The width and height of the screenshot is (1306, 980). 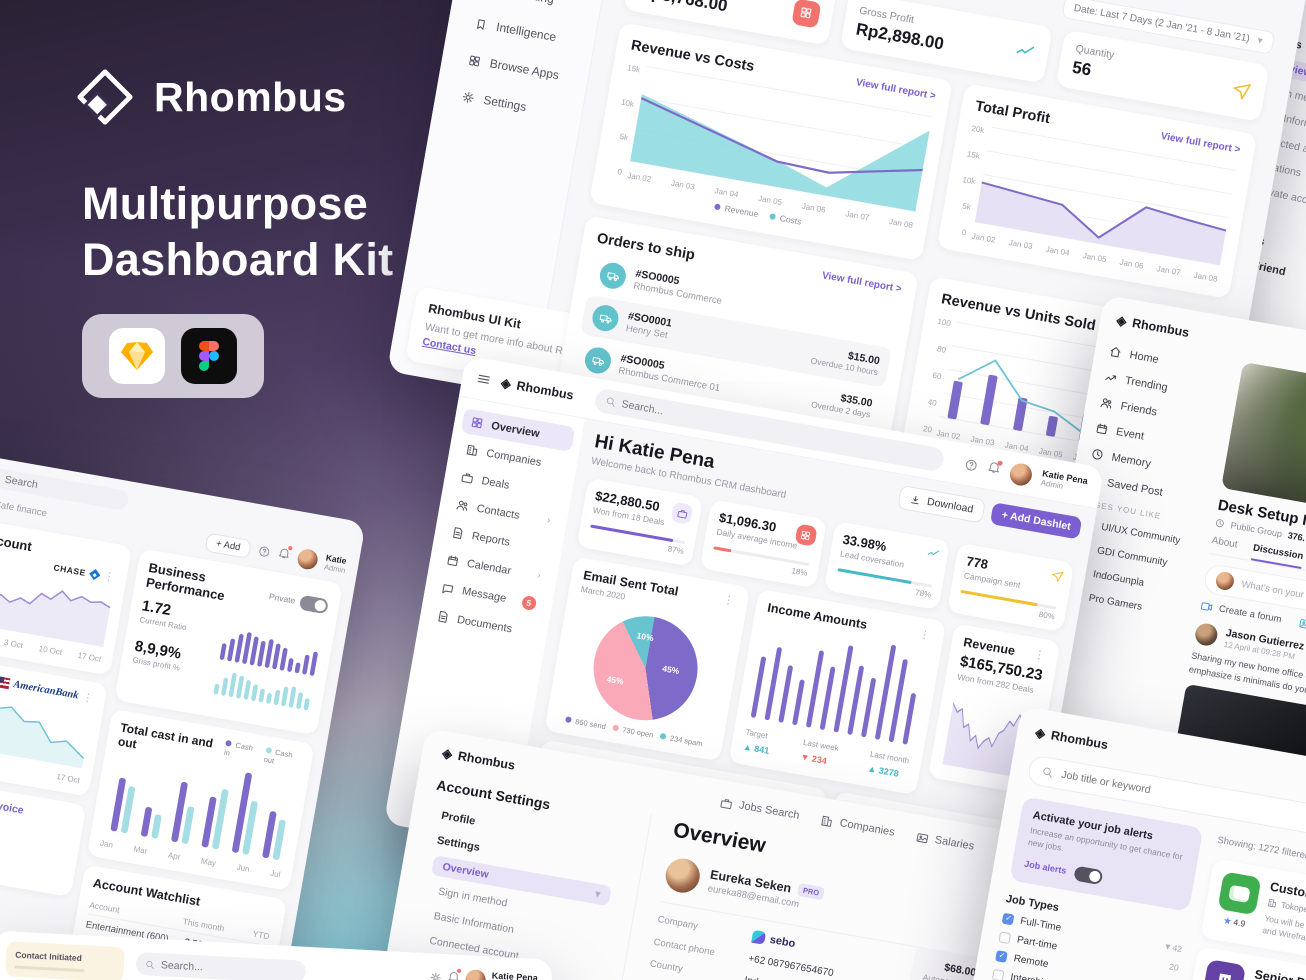 What do you see at coordinates (477, 422) in the screenshot?
I see `overview-icon` at bounding box center [477, 422].